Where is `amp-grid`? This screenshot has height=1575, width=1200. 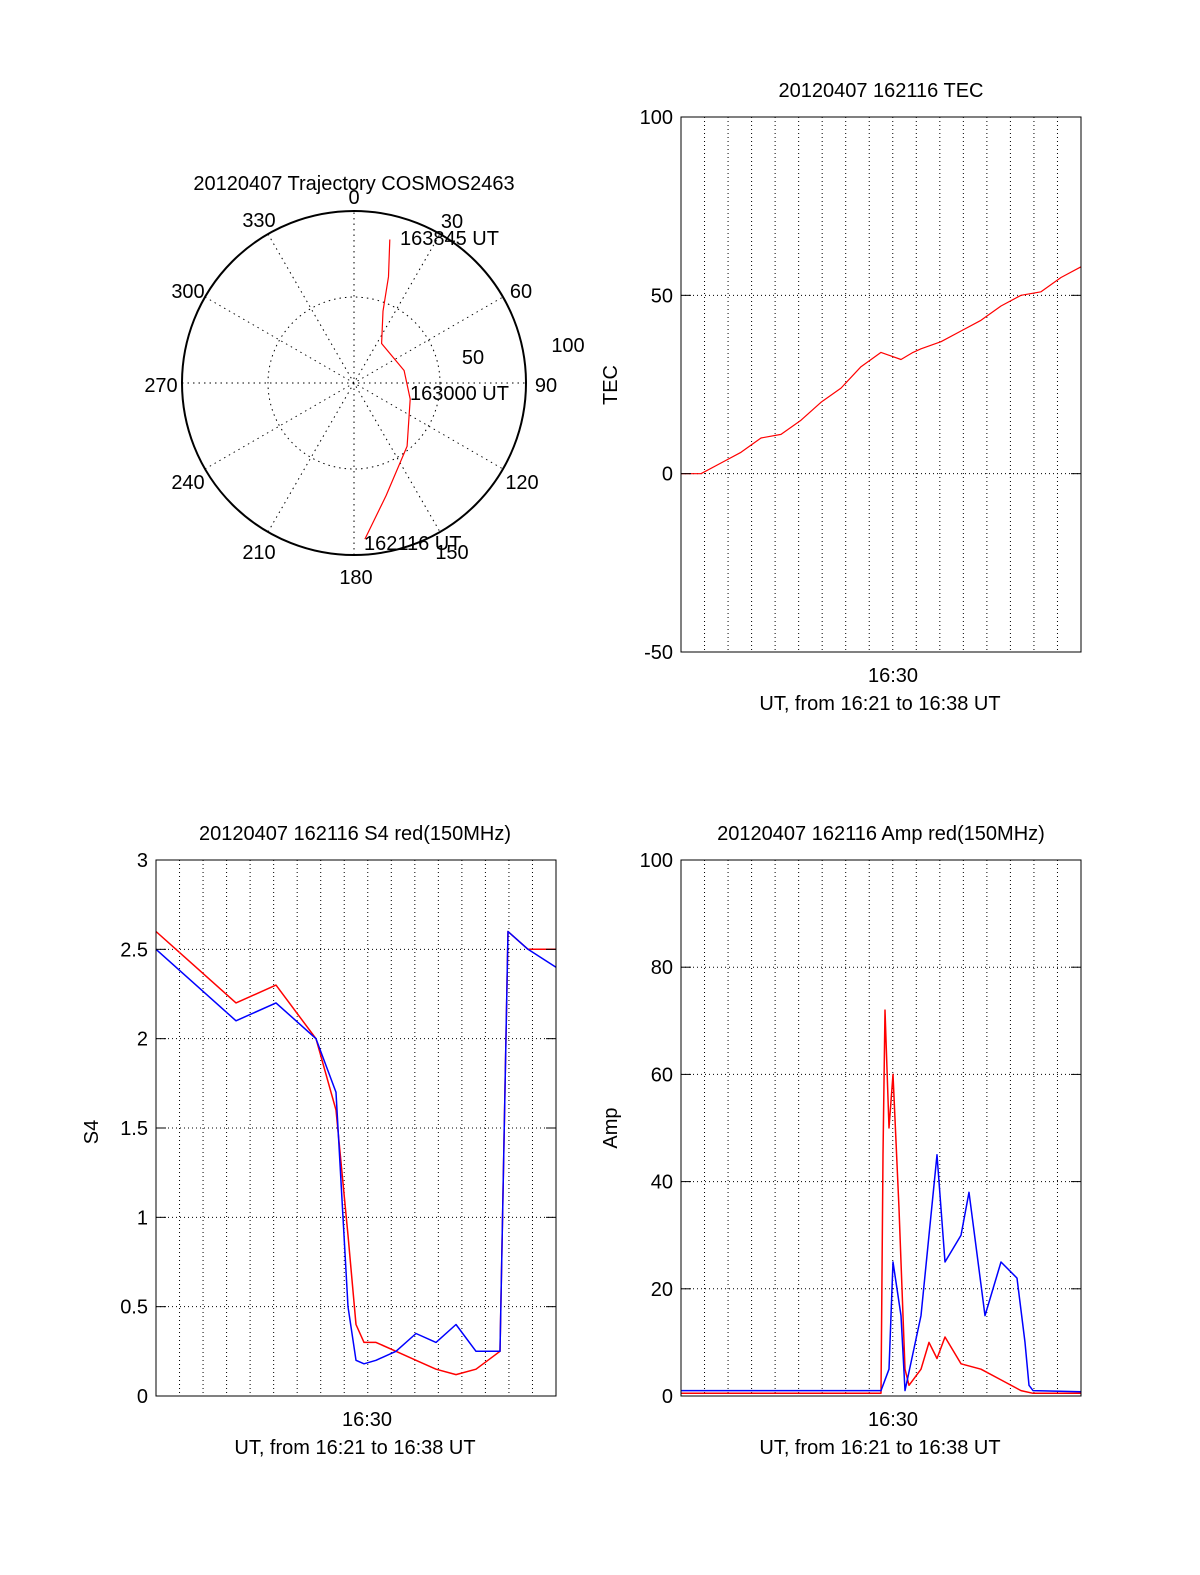 amp-grid is located at coordinates (881, 1128).